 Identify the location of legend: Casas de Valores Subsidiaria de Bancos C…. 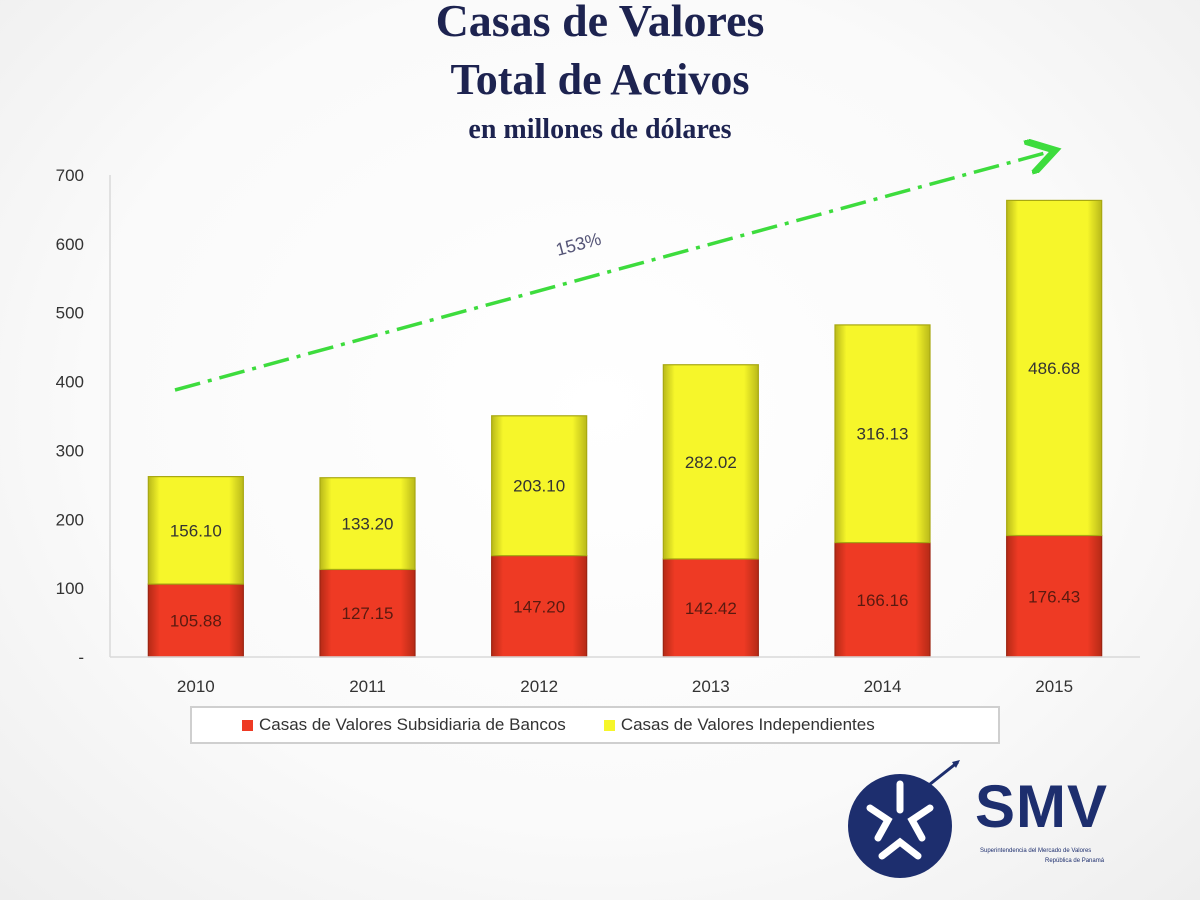
(595, 725).